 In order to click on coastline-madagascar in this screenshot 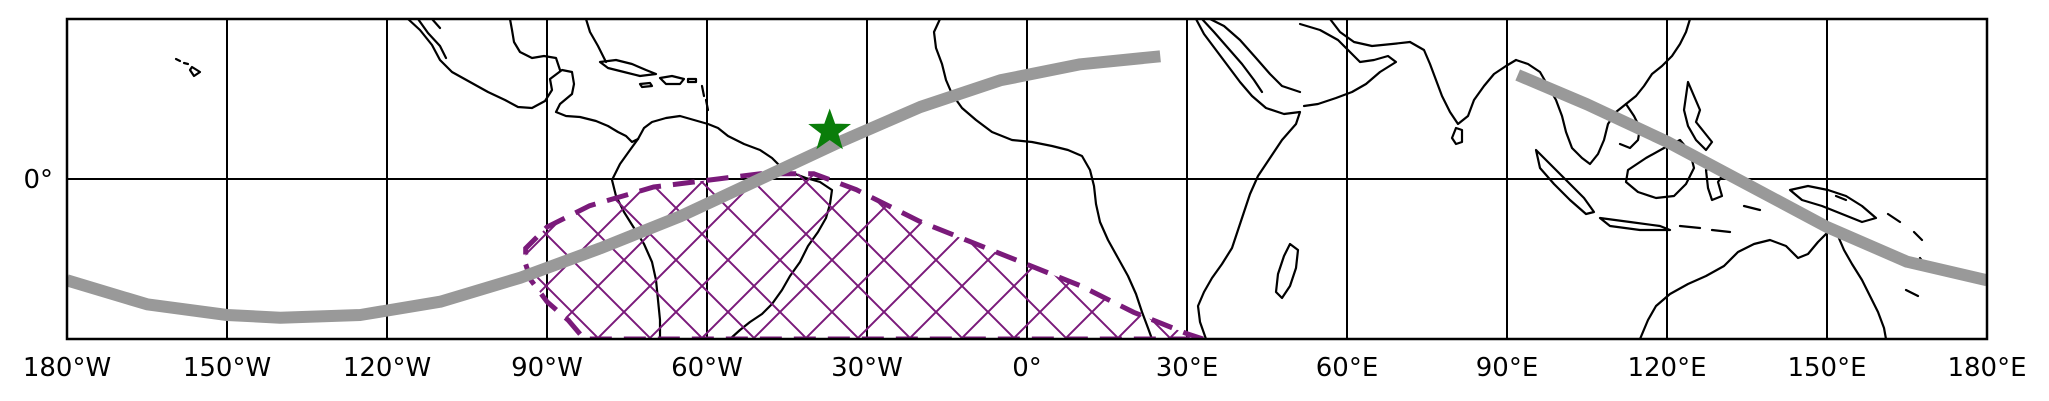, I will do `click(1287, 271)`.